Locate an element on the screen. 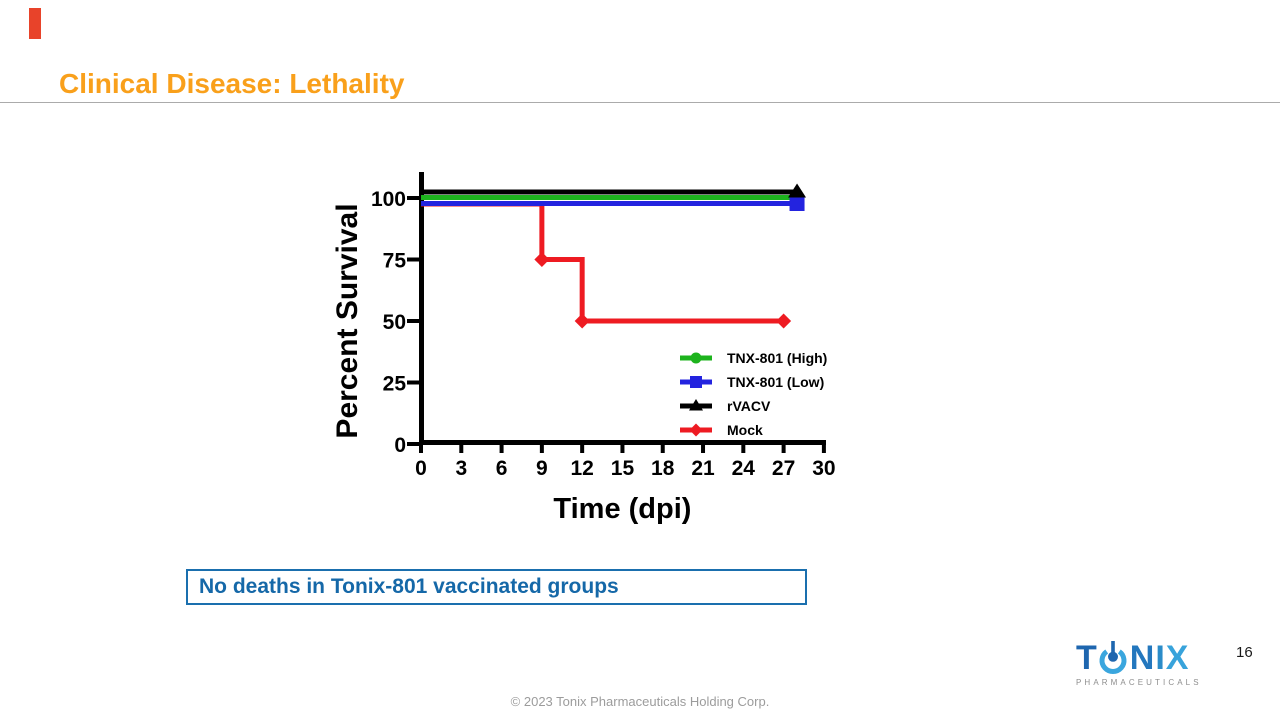 The image size is (1280, 720). svg-text: 21 is located at coordinates (703, 468).